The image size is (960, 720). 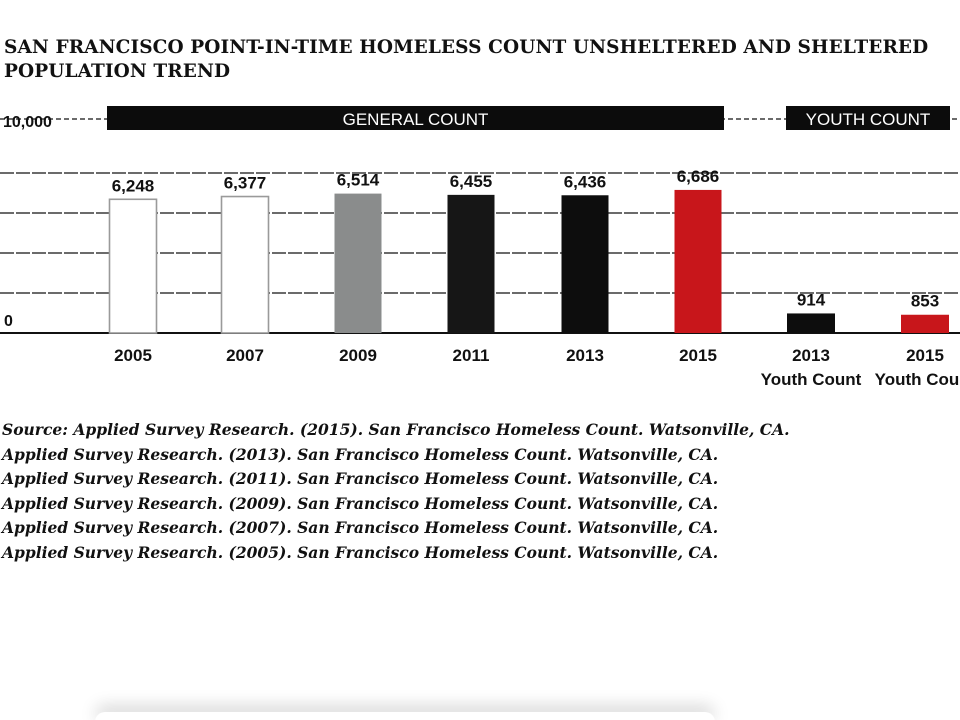 I want to click on xtick-label: 2009, so click(x=358, y=355).